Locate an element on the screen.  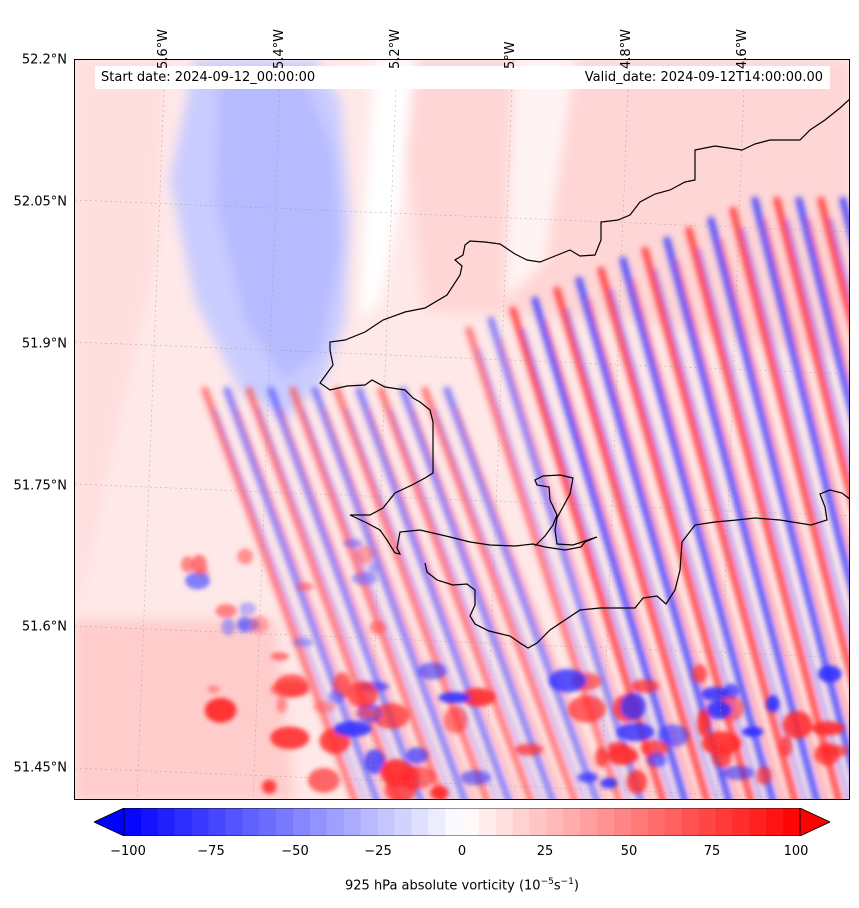
lat-label-52-2: 52.2°N is located at coordinates (44, 60).